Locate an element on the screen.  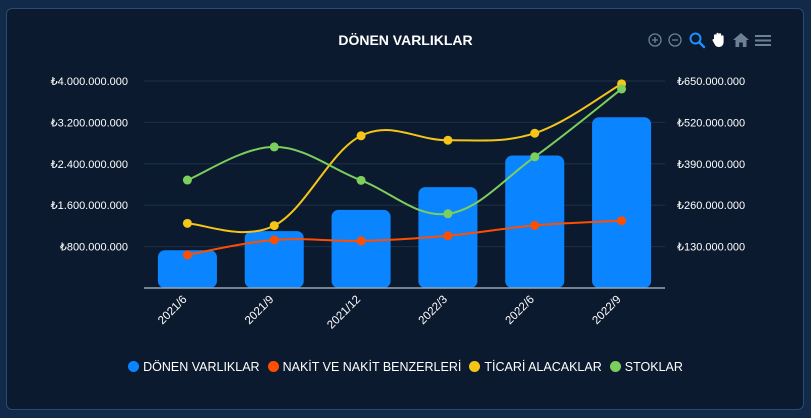
x-tick-label: 2022/6 is located at coordinates (520, 310).